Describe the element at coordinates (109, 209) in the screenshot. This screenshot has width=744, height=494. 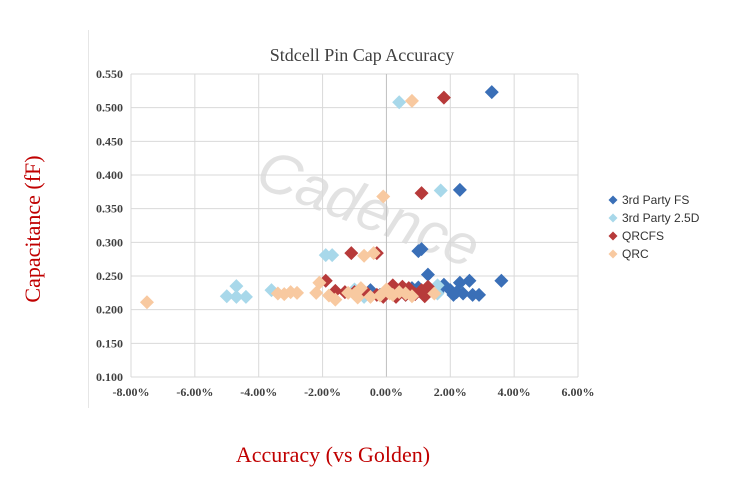
I see `y-tick-label: 0.350` at that location.